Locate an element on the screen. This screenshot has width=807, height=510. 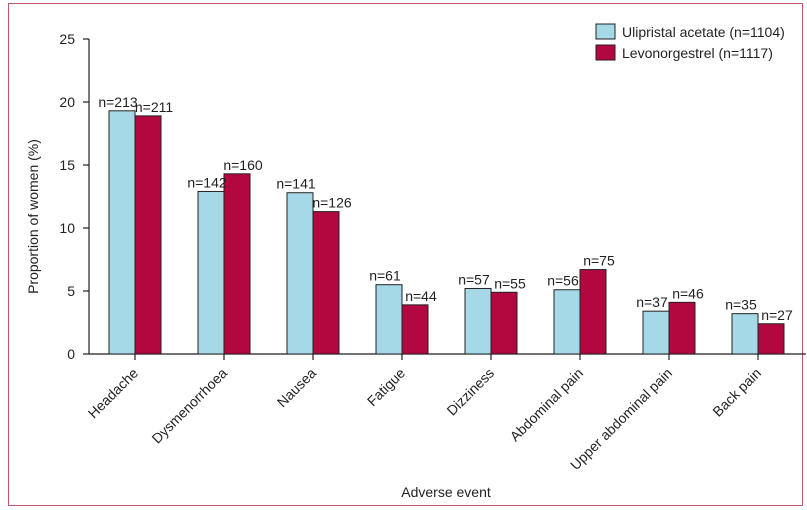
legend-label: Ulipristal acetate (n=1104) is located at coordinates (703, 32).